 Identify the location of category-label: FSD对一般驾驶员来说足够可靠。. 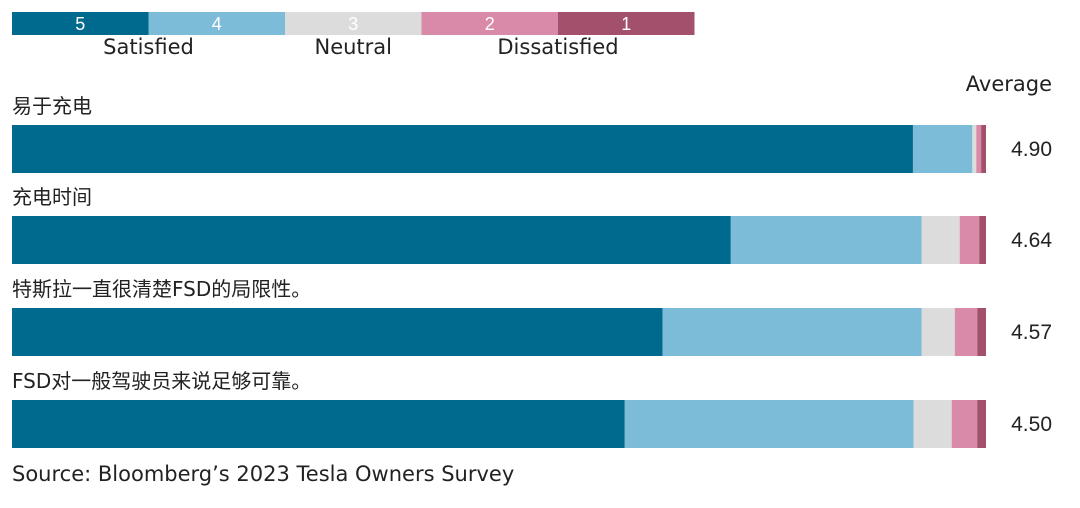
(161, 381).